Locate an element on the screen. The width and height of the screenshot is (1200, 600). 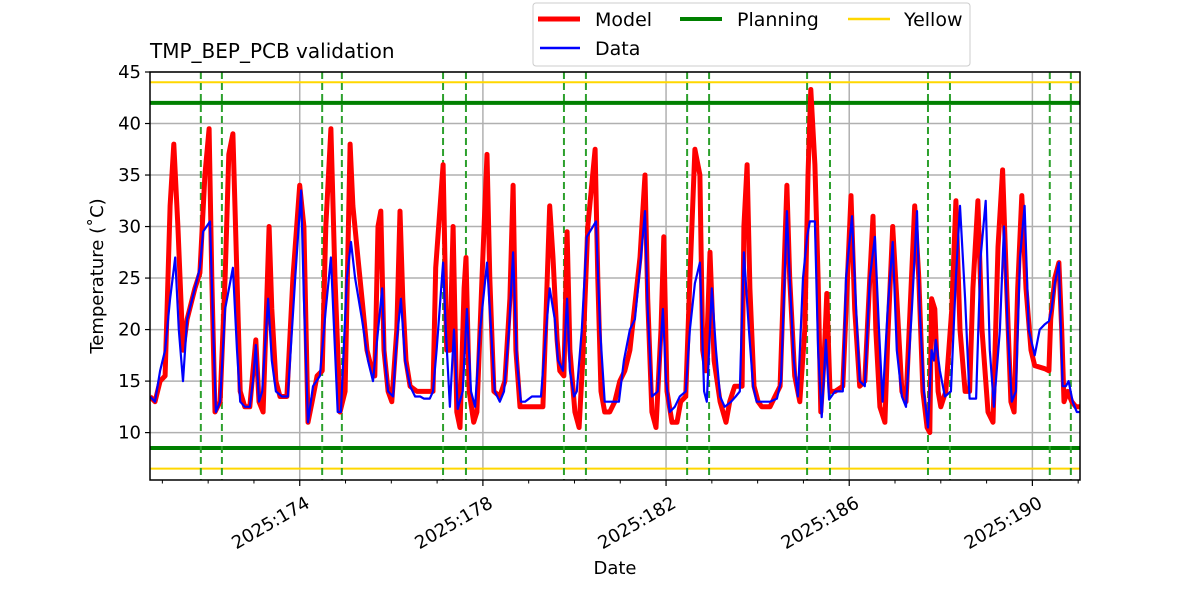
y-tick-label: 40 is located at coordinates (129, 124).